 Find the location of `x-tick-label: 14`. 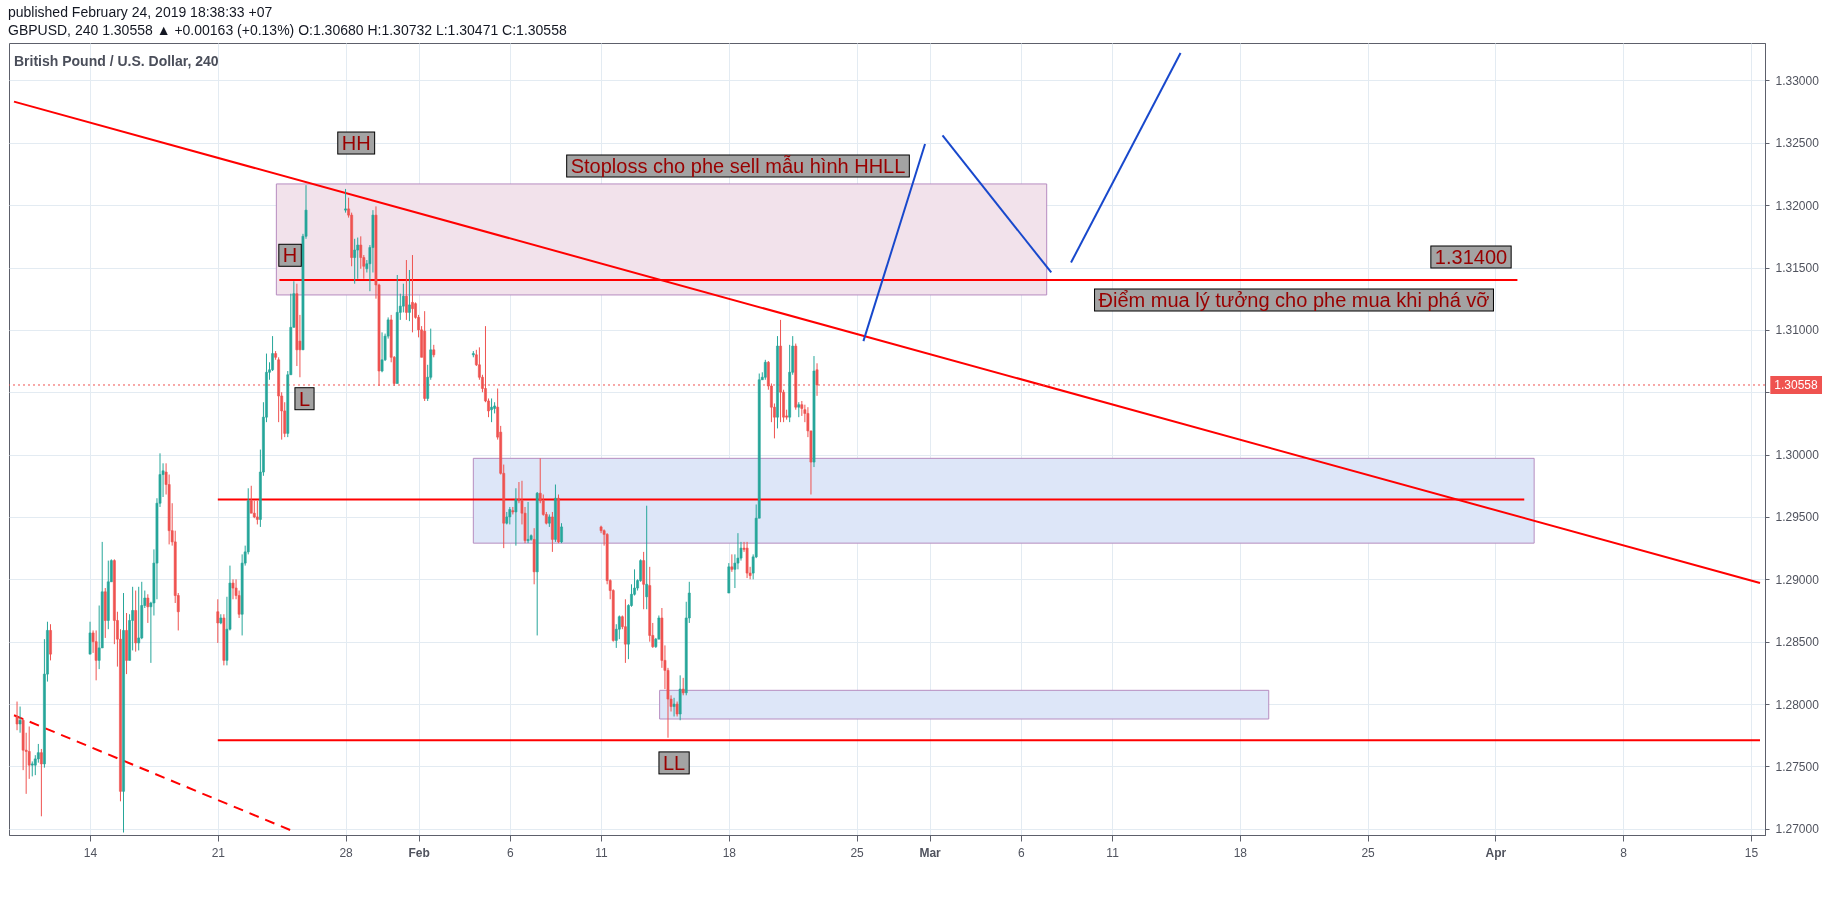

x-tick-label: 14 is located at coordinates (90, 852).